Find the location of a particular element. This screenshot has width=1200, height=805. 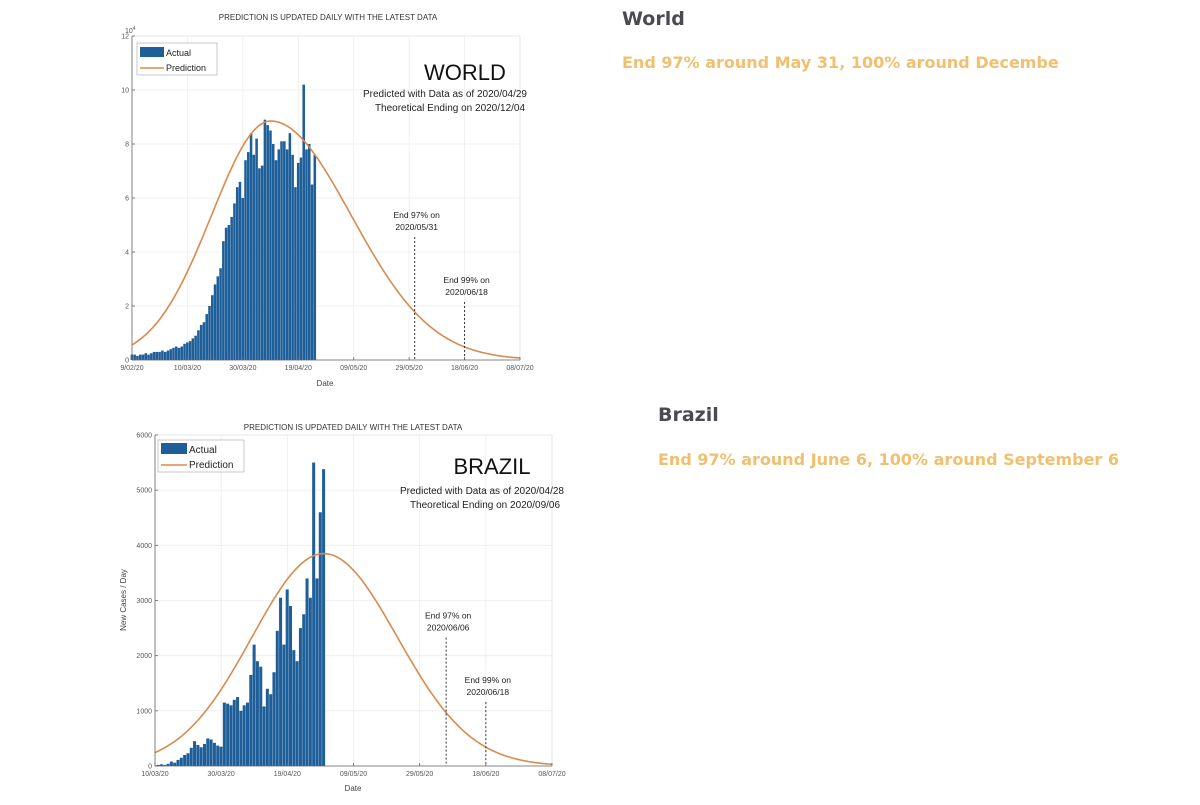

brazil-legend: Actual Prediction is located at coordinates (201, 456).